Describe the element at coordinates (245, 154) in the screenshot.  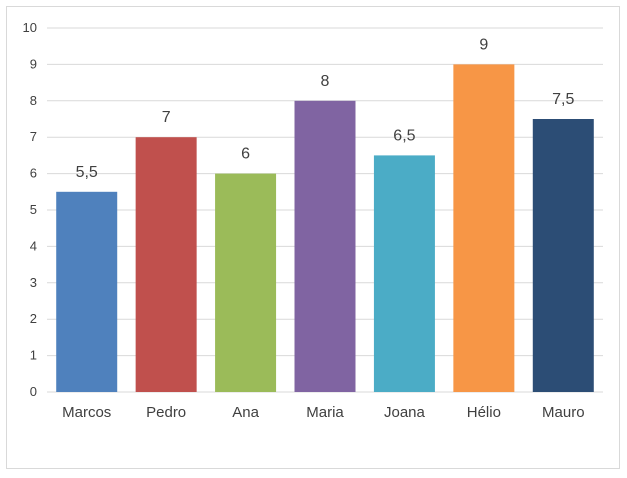
I see `data-label: 6` at that location.